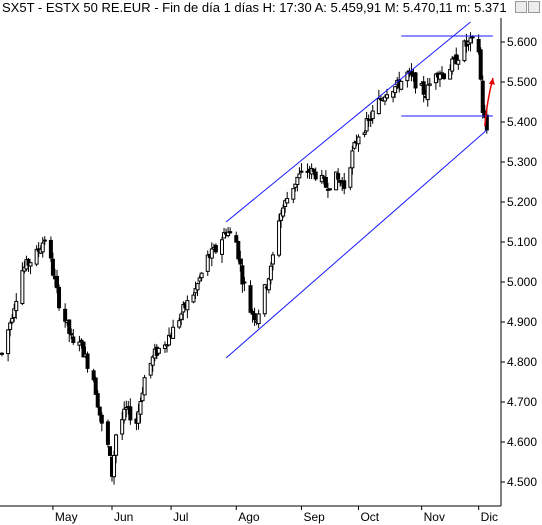 This screenshot has width=542, height=525. What do you see at coordinates (522, 322) in the screenshot?
I see `y-tick-label: 4.900` at bounding box center [522, 322].